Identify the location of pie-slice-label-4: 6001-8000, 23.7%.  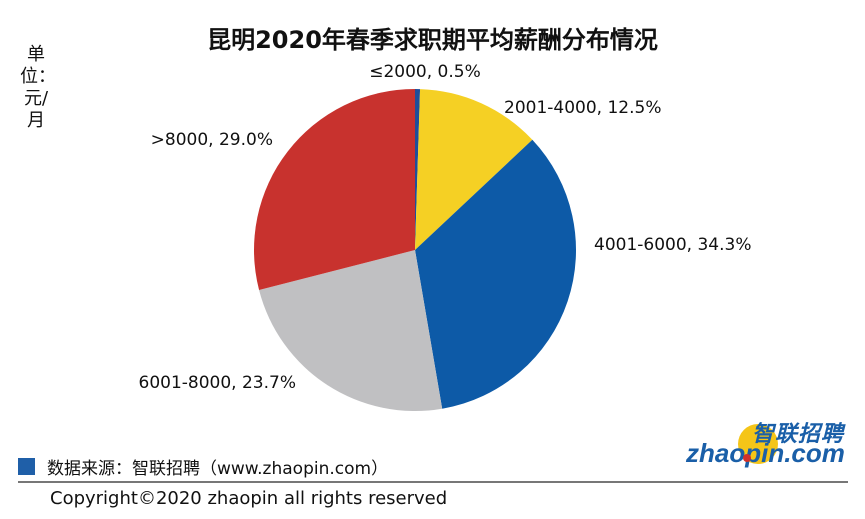
(217, 383).